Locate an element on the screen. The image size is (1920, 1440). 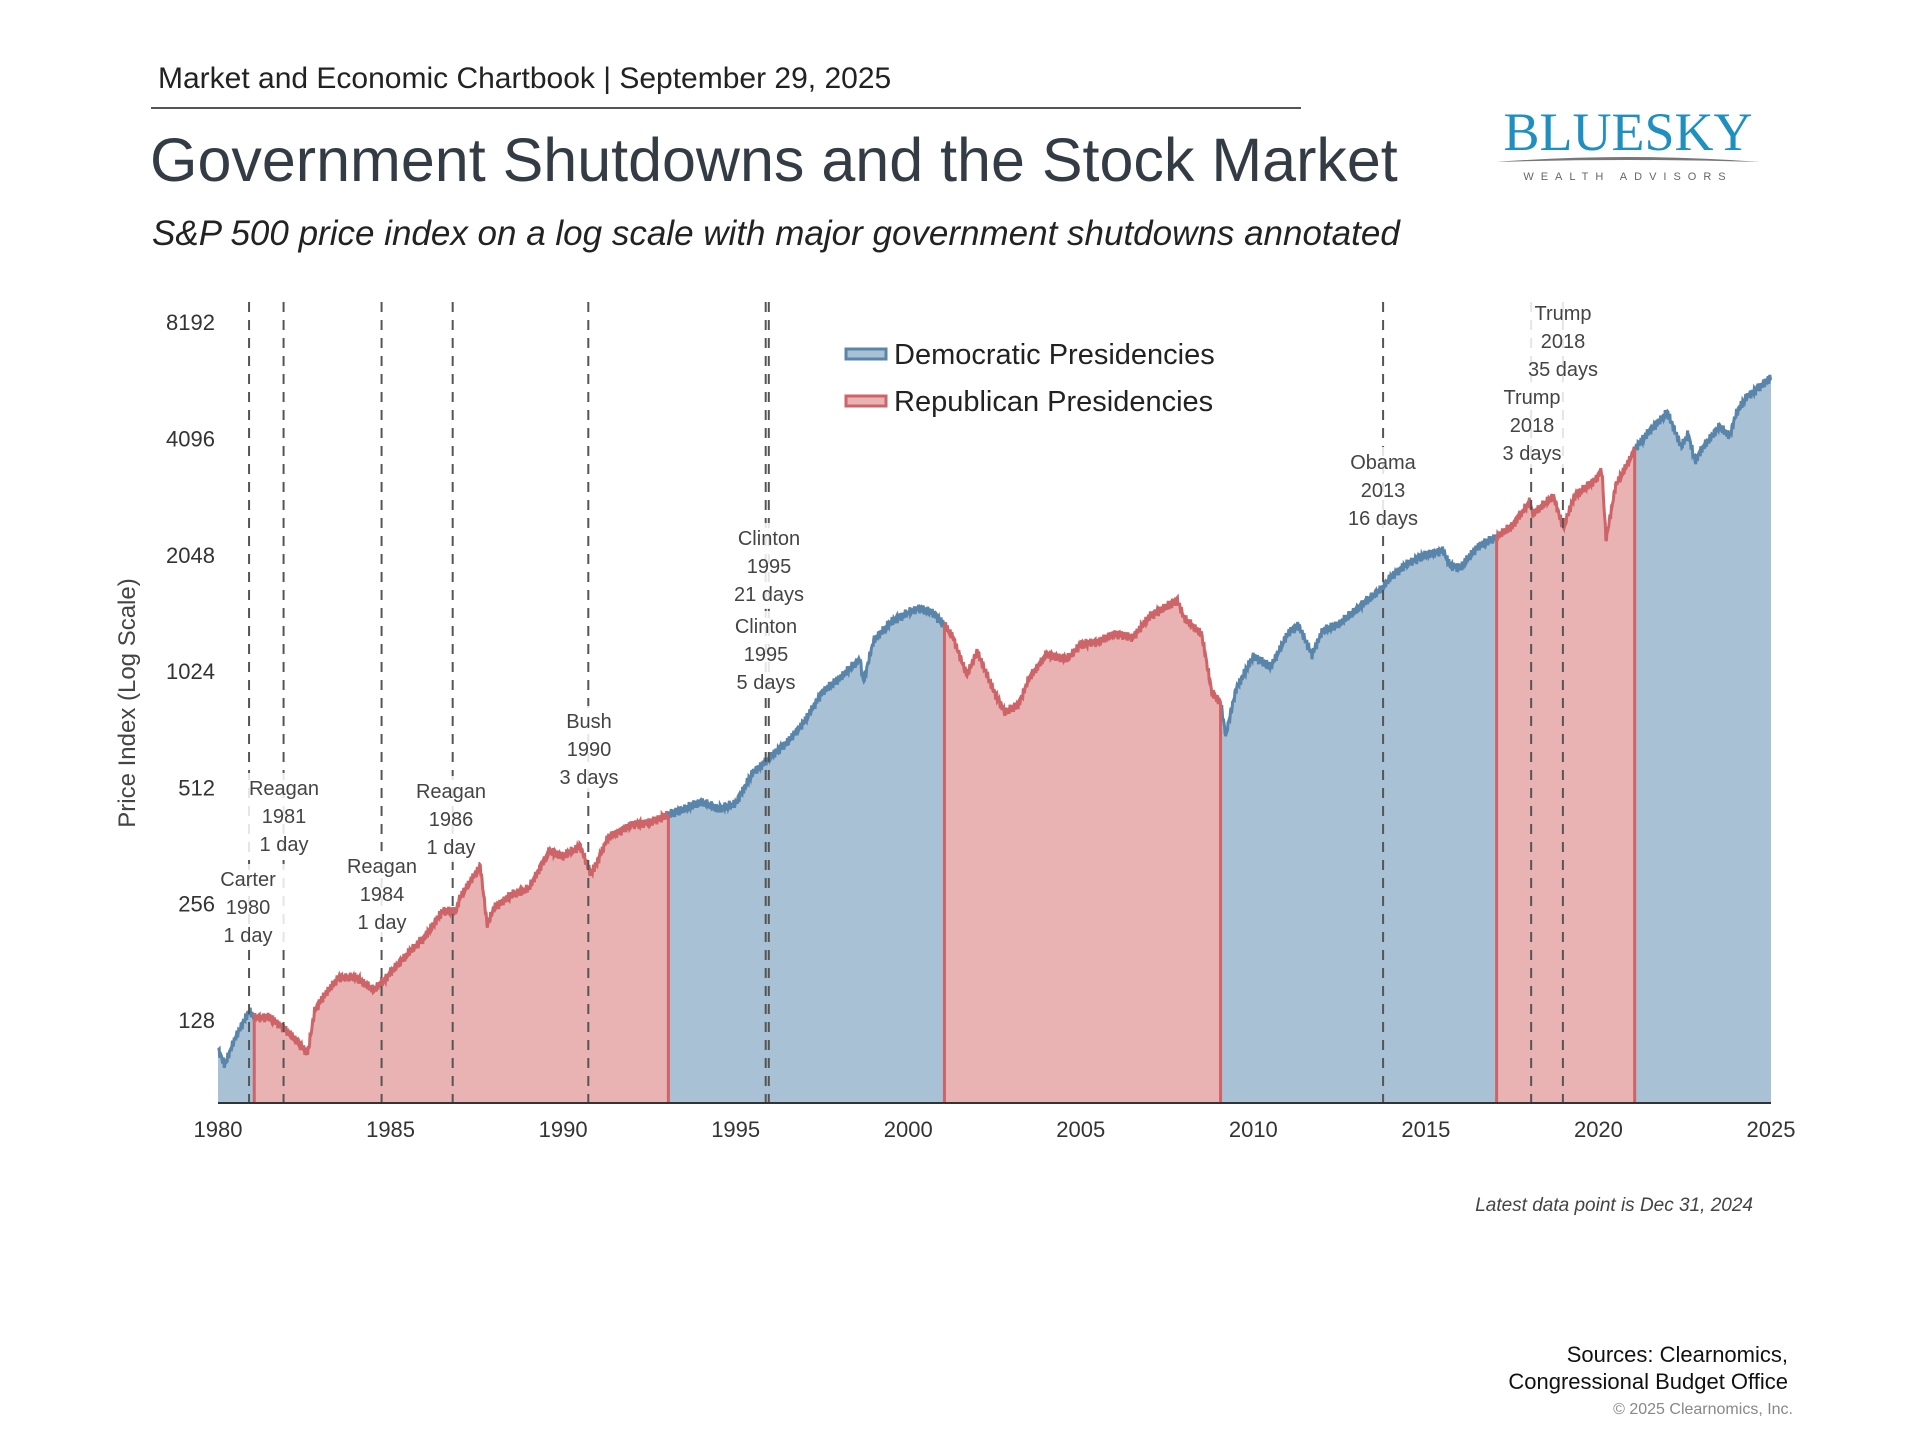
shutdown-annotation: Obama 2013 16 days is located at coordinates (1383, 490).